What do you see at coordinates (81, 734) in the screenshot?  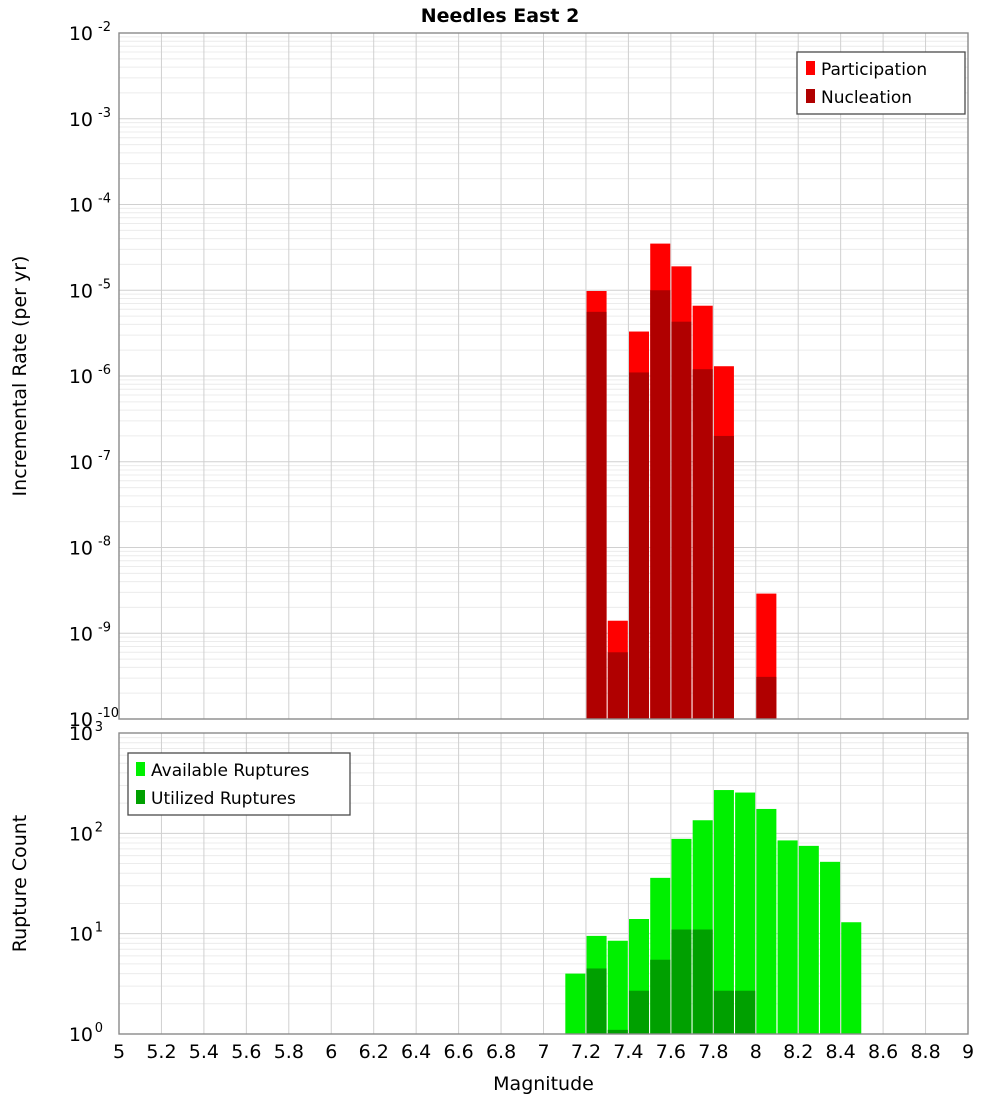 I see `bottom-y-tick-3-mantissa: 10` at bounding box center [81, 734].